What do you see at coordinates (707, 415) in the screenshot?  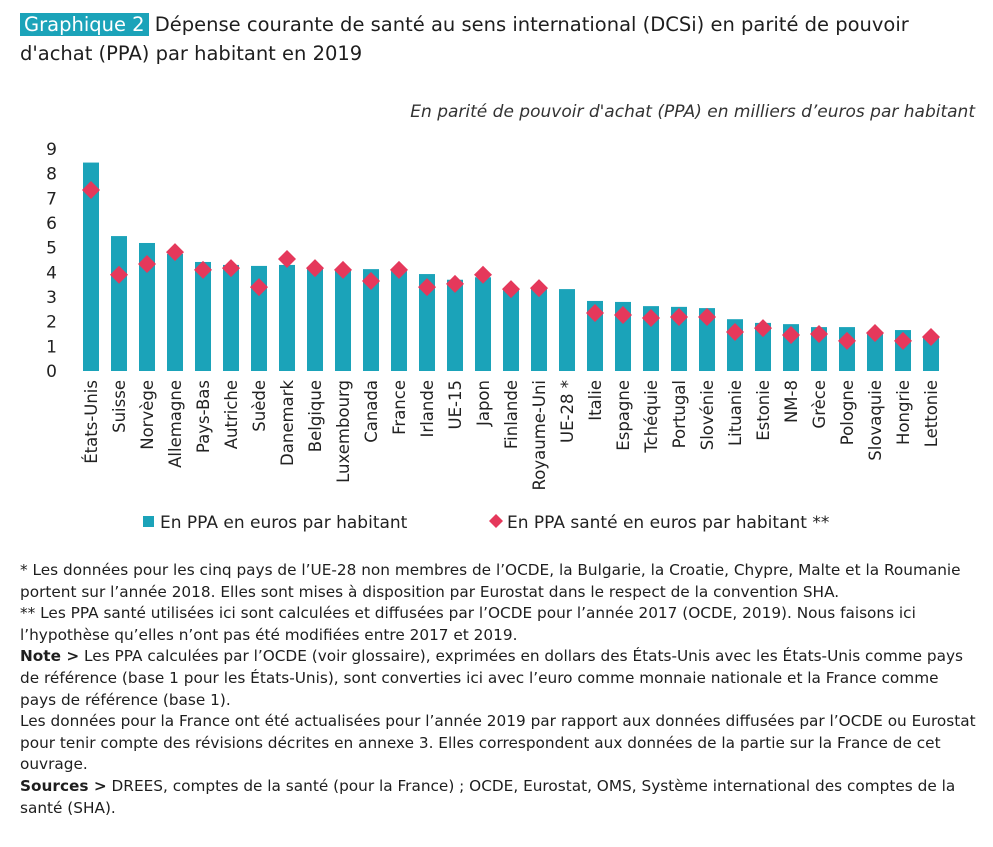 I see `x-tick-label: Slovénie` at bounding box center [707, 415].